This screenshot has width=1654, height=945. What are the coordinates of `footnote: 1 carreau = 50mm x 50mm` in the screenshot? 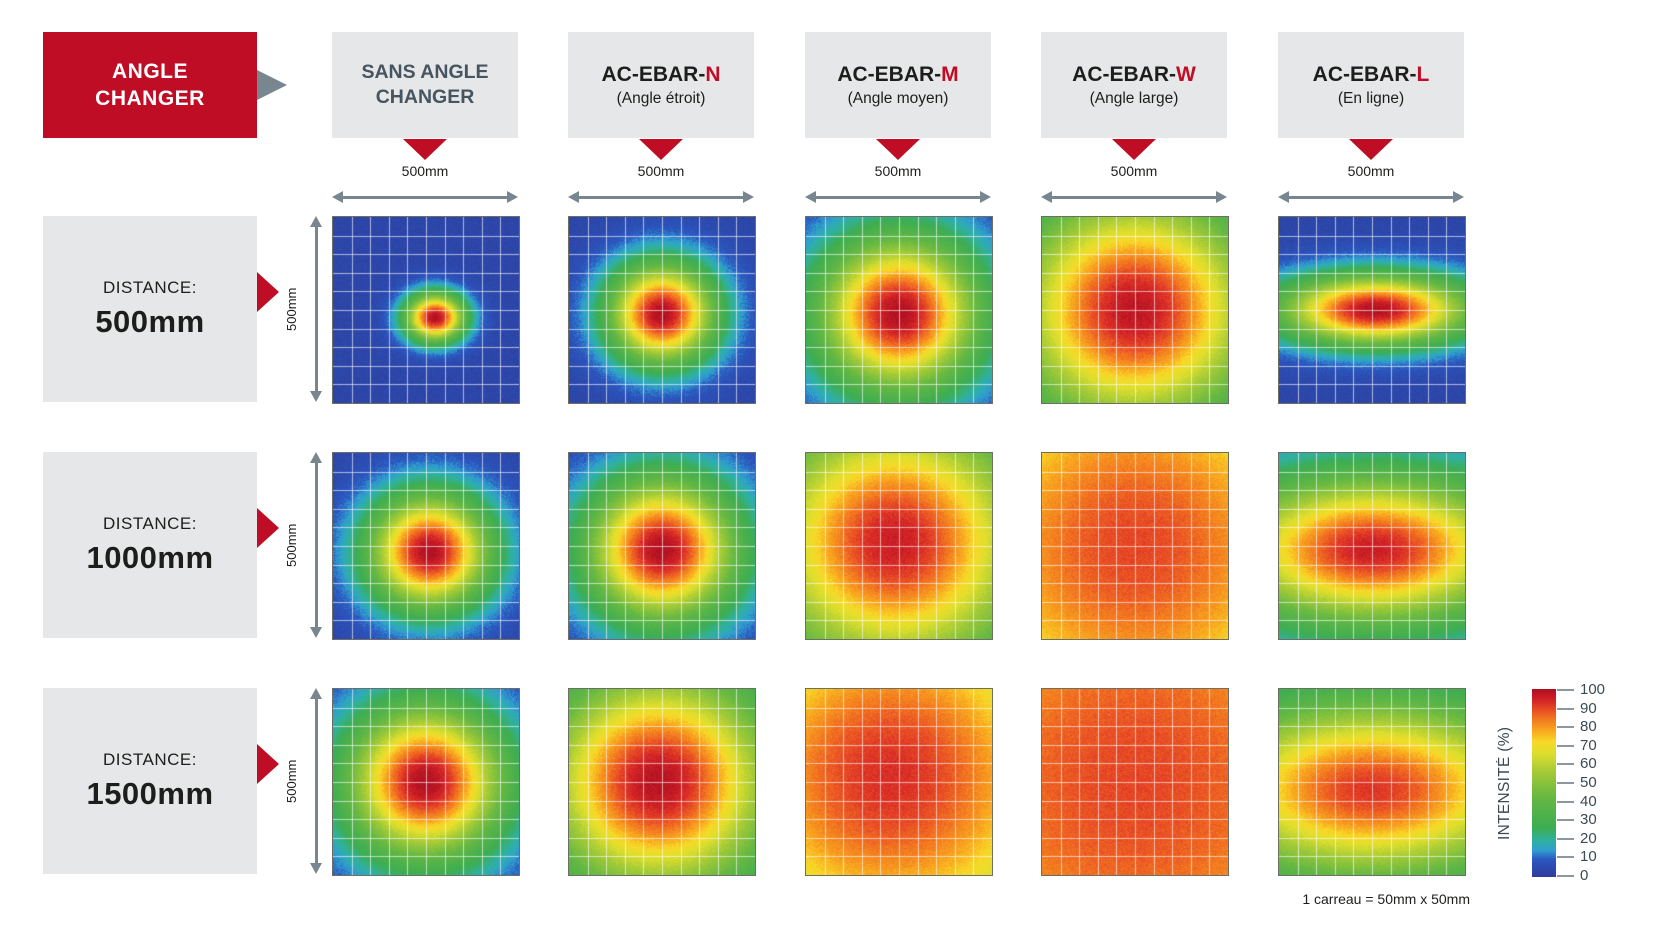 It's located at (1386, 899).